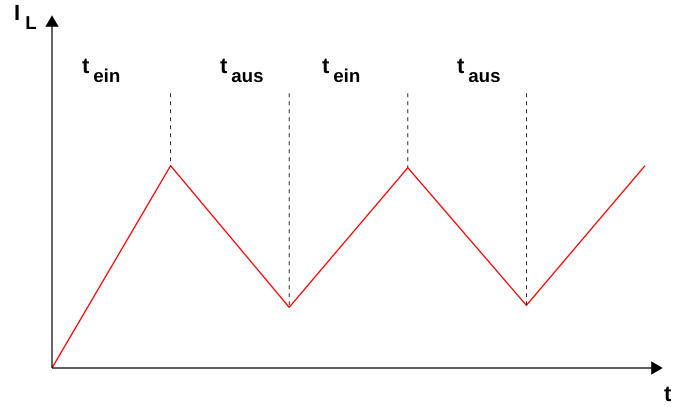 This screenshot has height=407, width=678. Describe the element at coordinates (668, 393) in the screenshot. I see `x-axis-title: t` at that location.